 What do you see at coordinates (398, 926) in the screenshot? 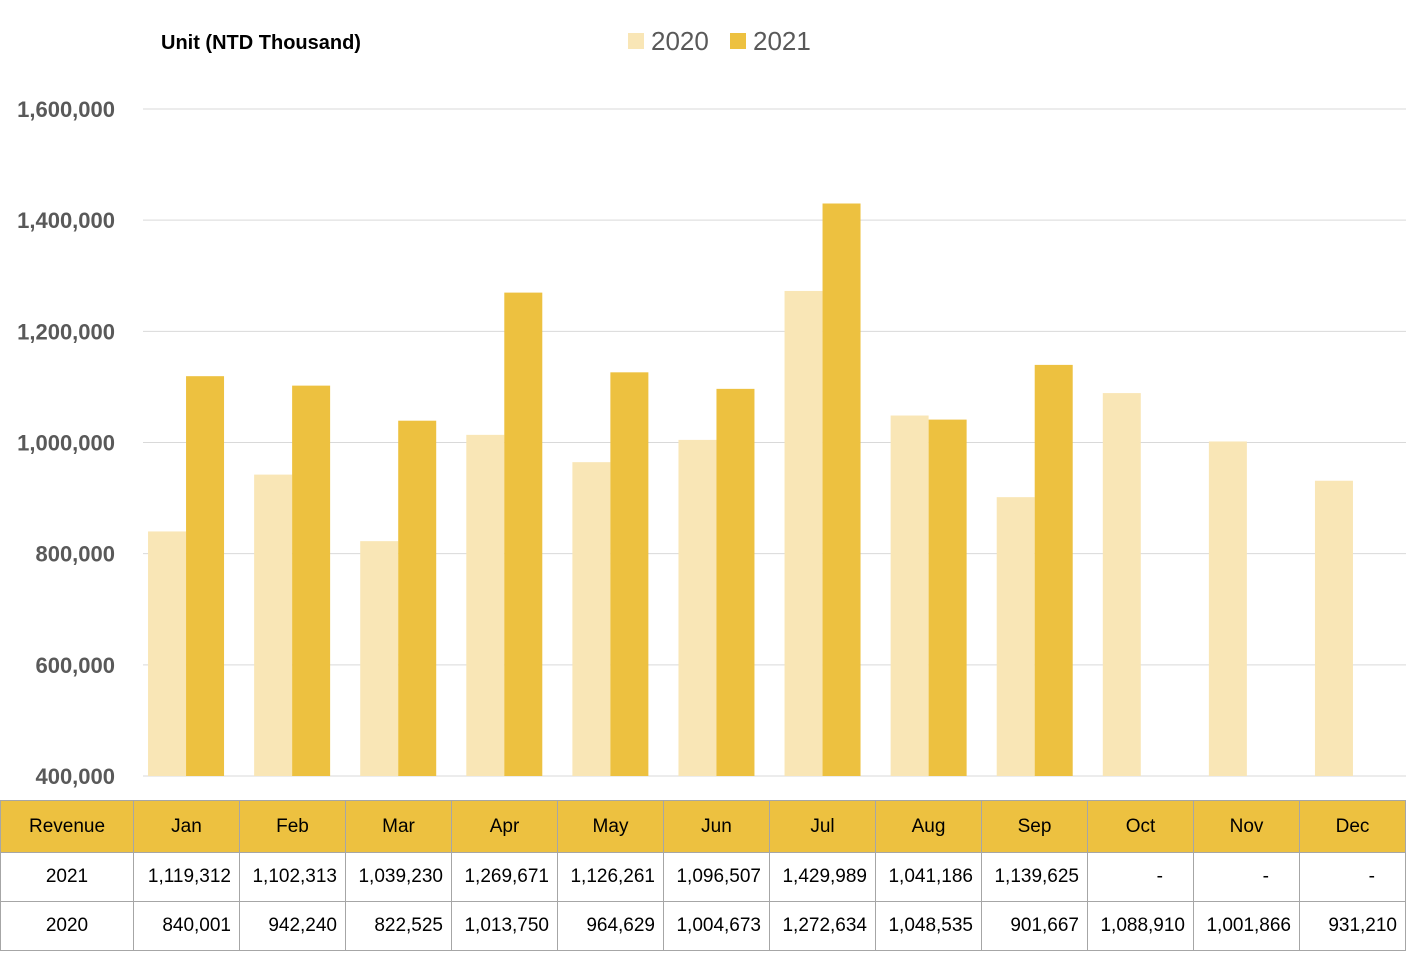
I see `table-cell: 822,525` at bounding box center [398, 926].